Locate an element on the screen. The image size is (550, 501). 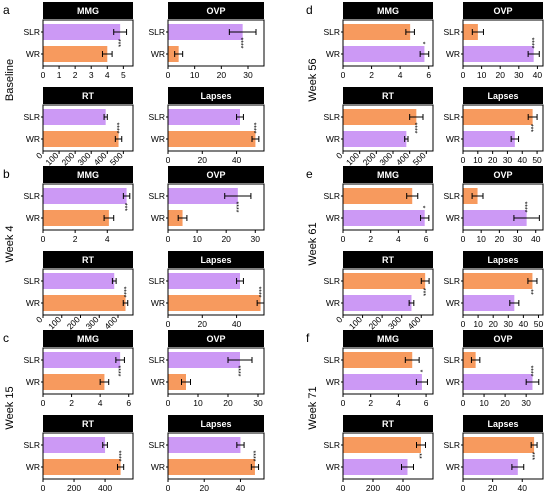
panel-letter-e: e is located at coordinates (309, 174).